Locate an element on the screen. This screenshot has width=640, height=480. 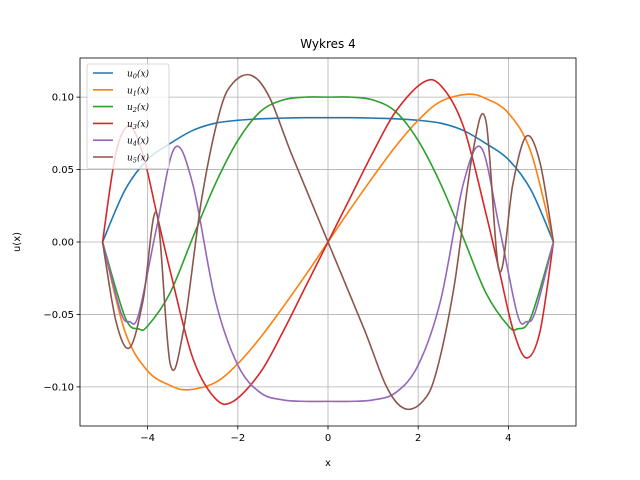
x-tick-label: −2 is located at coordinates (237, 438).